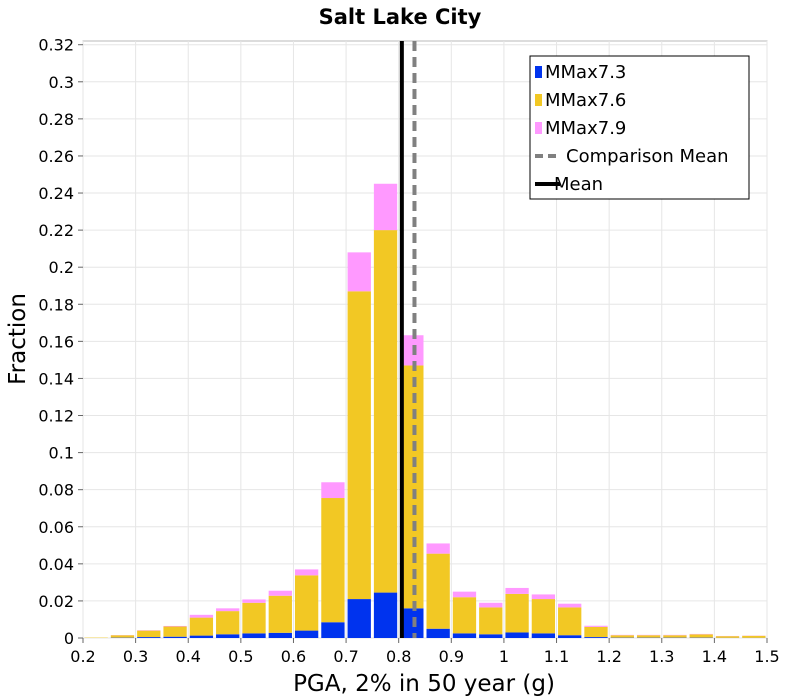  Describe the element at coordinates (240, 656) in the screenshot. I see `x-tick-label: 0.5` at that location.